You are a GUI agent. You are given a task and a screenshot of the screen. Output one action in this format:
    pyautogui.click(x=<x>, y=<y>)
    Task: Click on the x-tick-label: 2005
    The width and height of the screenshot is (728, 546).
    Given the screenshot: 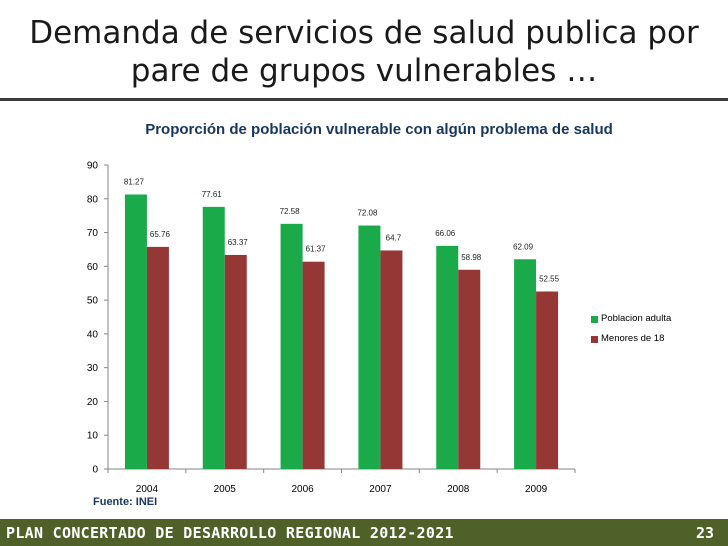 What is the action you would take?
    pyautogui.click(x=225, y=489)
    